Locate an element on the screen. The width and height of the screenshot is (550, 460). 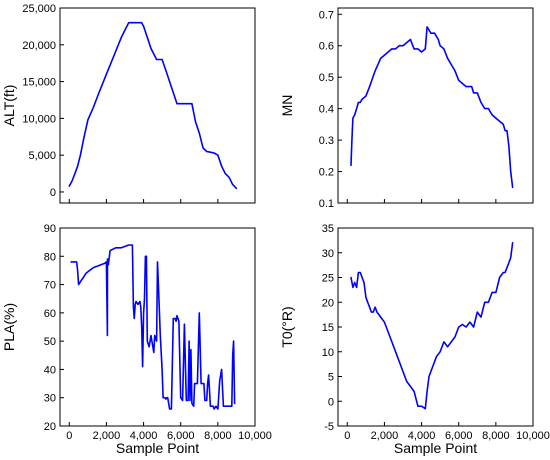
y-tick-label: 0.3 is located at coordinates (326, 141).